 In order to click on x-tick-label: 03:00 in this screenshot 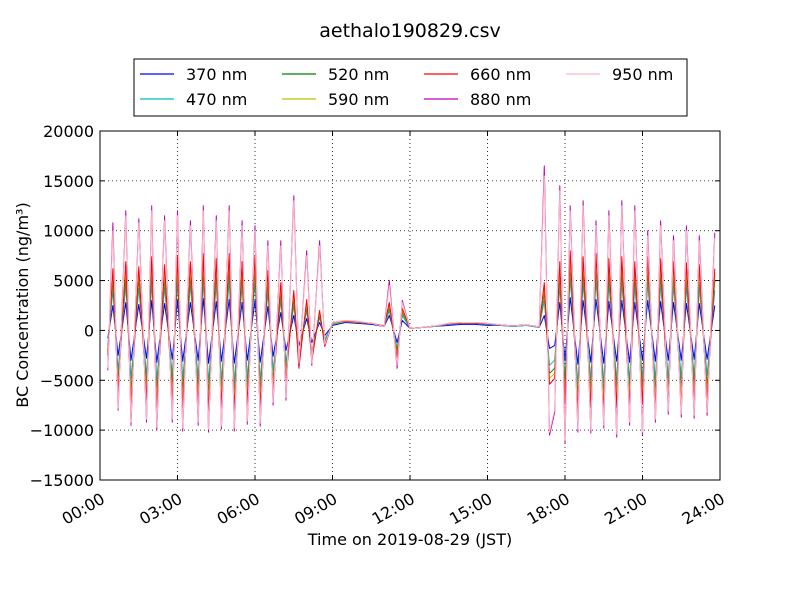, I will do `click(160, 509)`.